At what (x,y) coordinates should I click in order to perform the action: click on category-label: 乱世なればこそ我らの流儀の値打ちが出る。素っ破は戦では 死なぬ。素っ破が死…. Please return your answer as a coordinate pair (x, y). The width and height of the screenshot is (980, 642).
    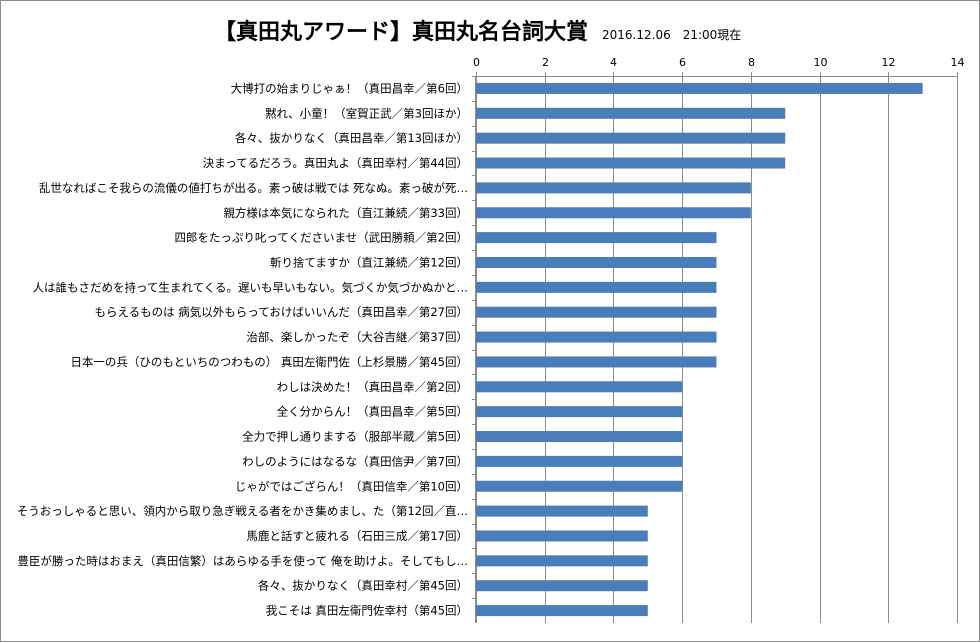
    Looking at the image, I should click on (253, 188).